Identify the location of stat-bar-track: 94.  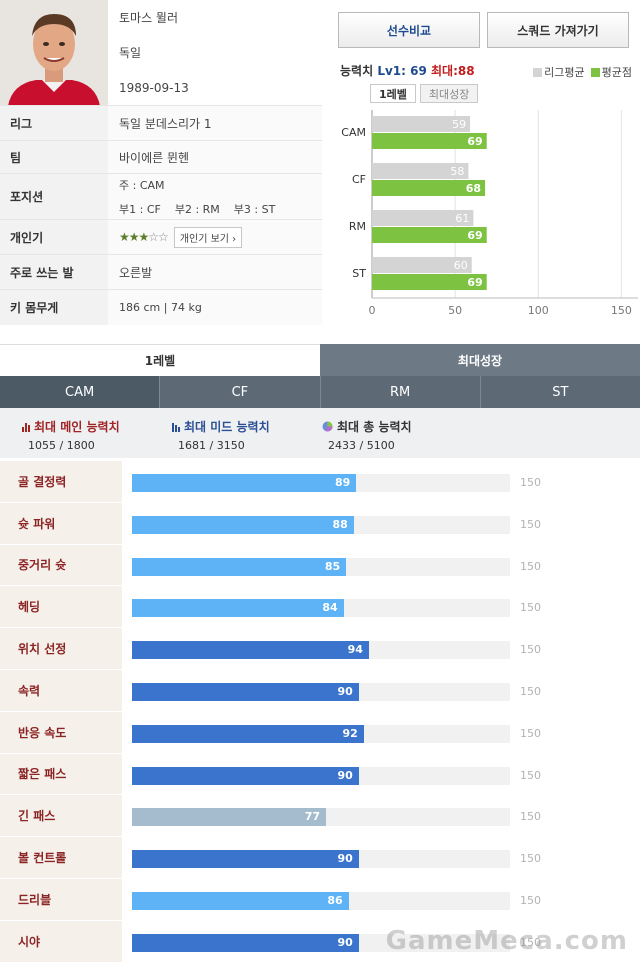
(321, 650).